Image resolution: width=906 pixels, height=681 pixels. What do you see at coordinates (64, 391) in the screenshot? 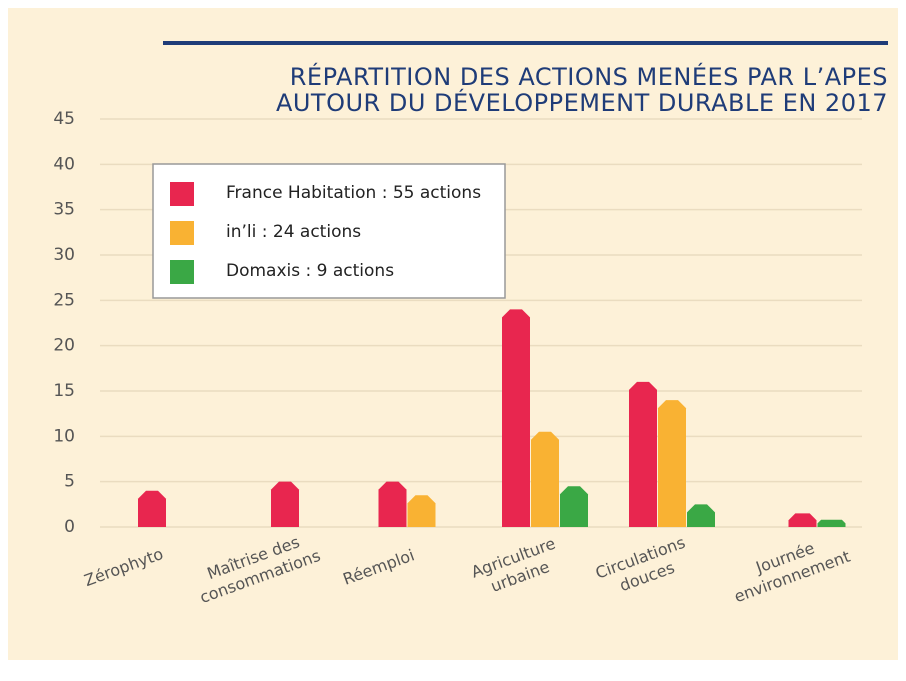
I see `y-tick-label: 15` at bounding box center [64, 391].